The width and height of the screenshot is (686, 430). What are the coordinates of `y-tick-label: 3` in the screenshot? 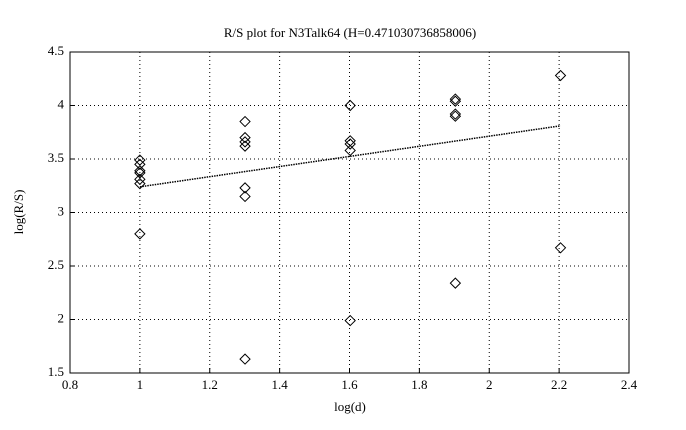 It's located at (61, 210).